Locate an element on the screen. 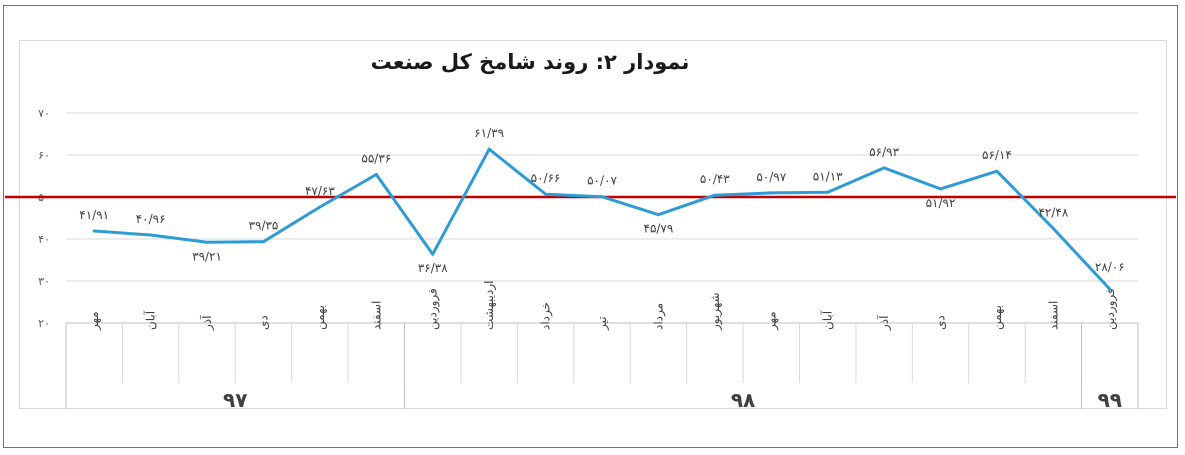 The height and width of the screenshot is (455, 1185). chart-title: نمودار ۲: روند شامخ کل صنعت is located at coordinates (530, 62).